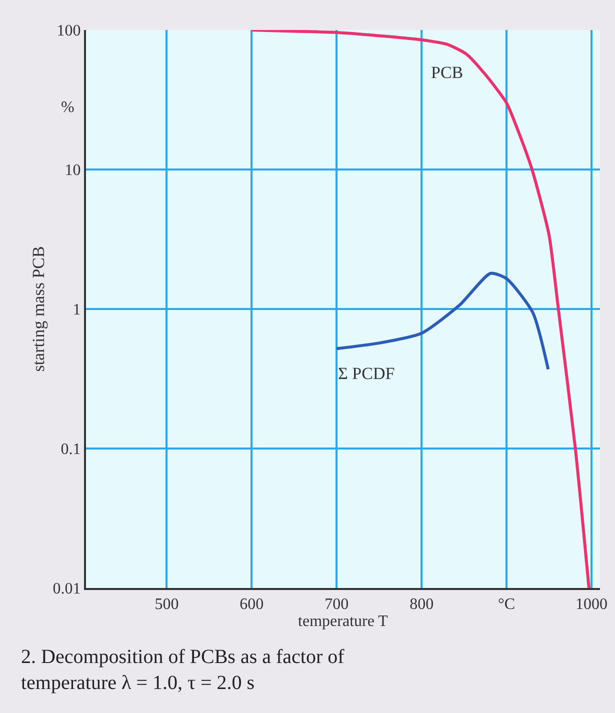 The image size is (615, 713). What do you see at coordinates (336, 605) in the screenshot?
I see `x-tick-label: 700` at bounding box center [336, 605].